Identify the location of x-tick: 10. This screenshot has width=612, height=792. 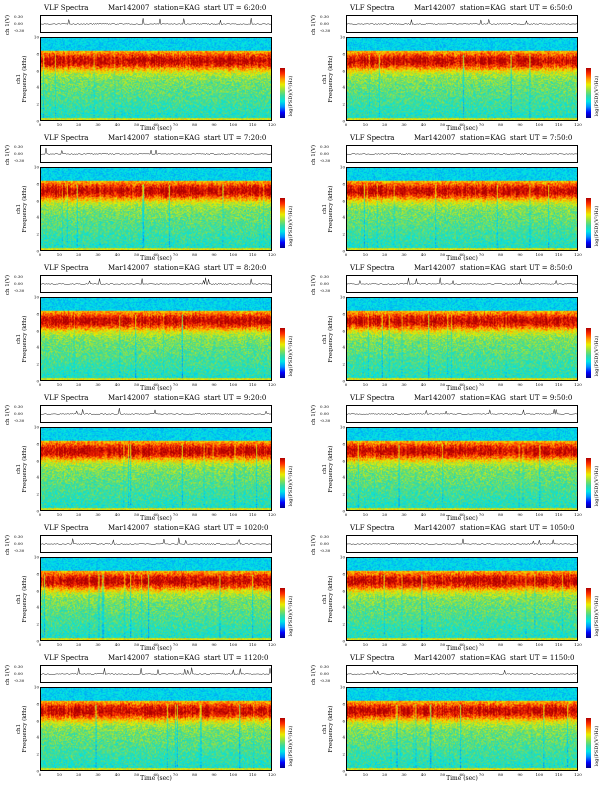
(365, 254).